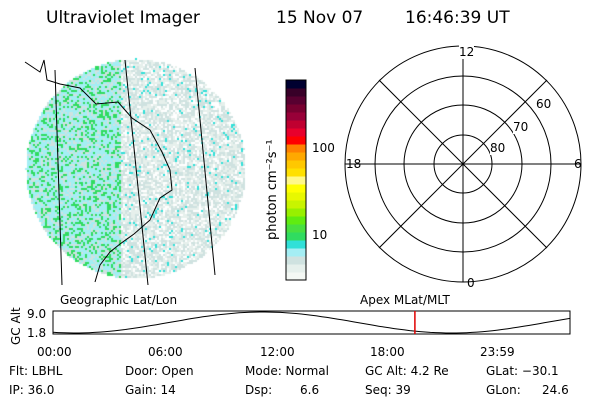 Image resolution: width=600 pixels, height=400 pixels. I want to click on mode: Mode: Normal, so click(287, 371).